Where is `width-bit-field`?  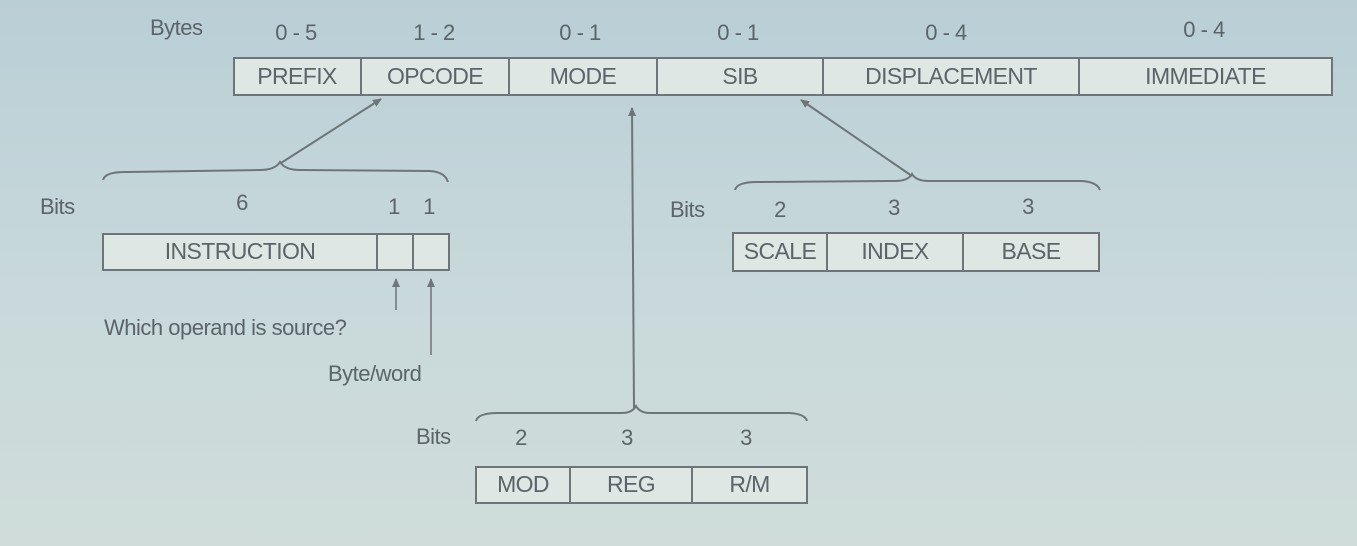 width-bit-field is located at coordinates (430, 251).